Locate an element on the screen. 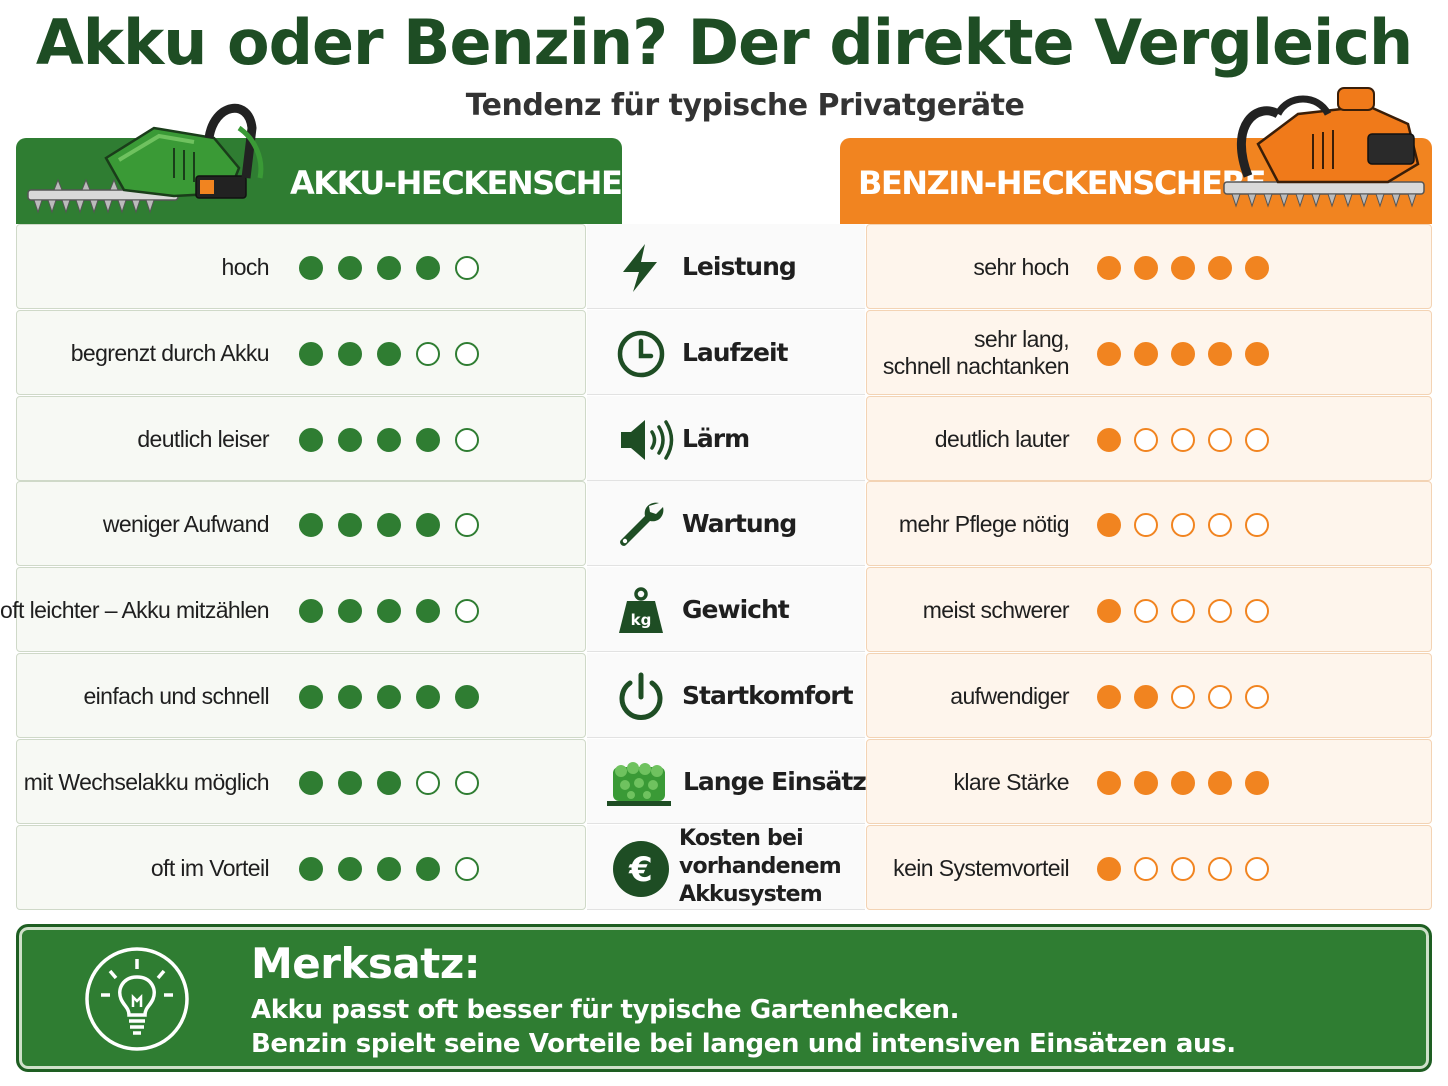 This screenshot has width=1448, height=1086. benzin-assessment: mehr Pflege nötig is located at coordinates (984, 524).